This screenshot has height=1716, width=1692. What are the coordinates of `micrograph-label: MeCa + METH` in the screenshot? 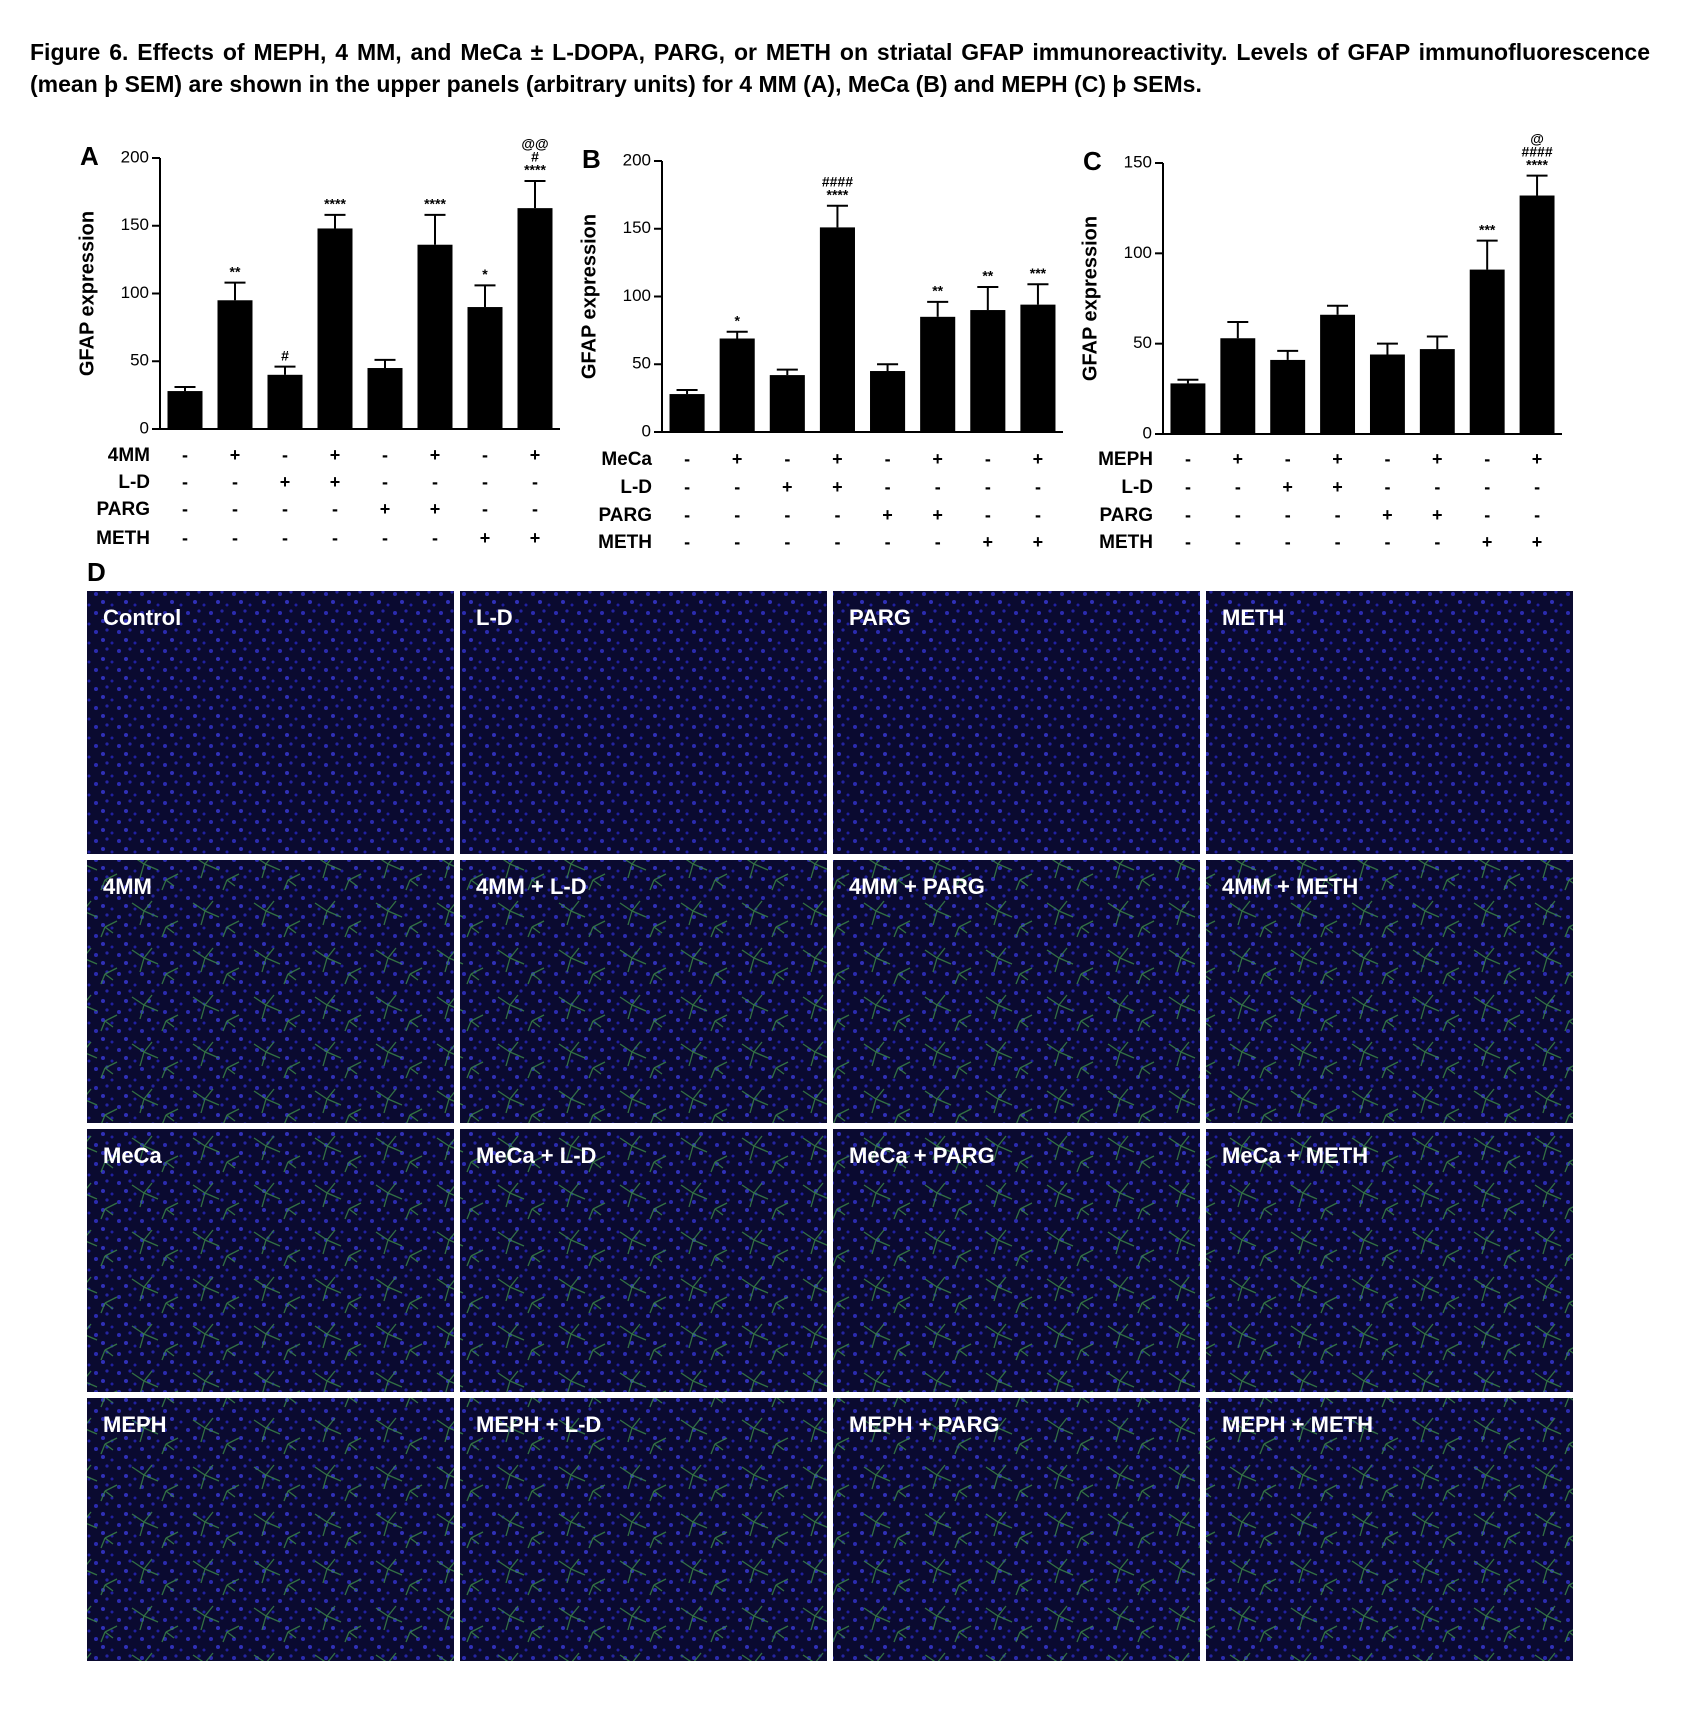 It's located at (1295, 1155).